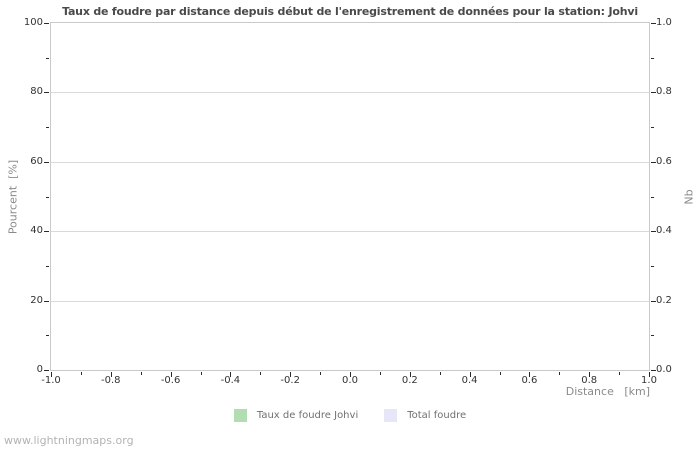  I want to click on legend-item-total-foudre: Total foudre, so click(425, 415).